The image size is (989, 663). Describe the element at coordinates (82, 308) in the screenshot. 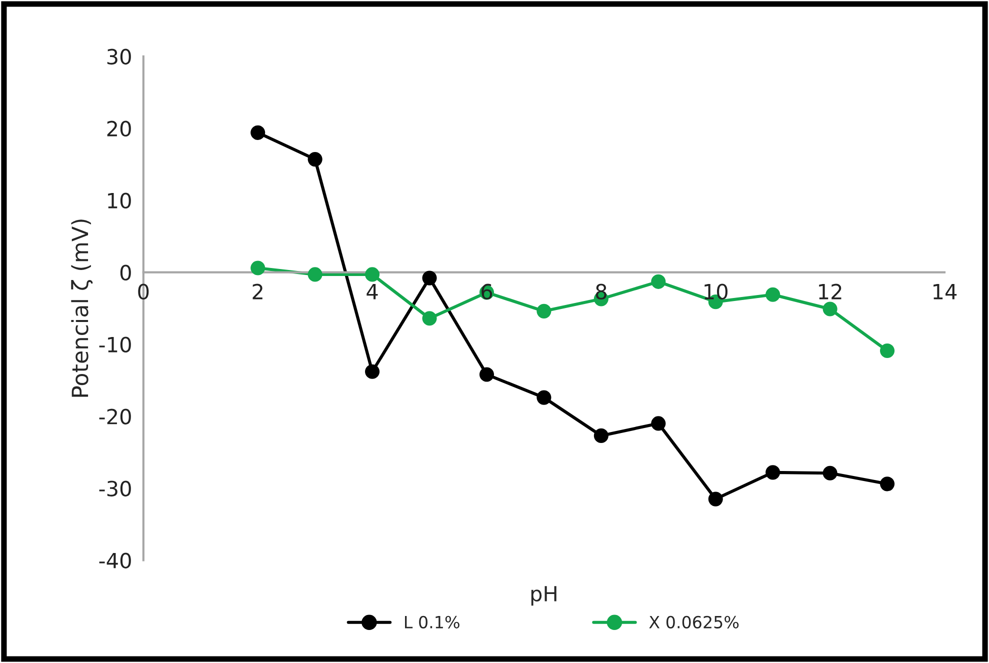

I see `y-axis-title: Potencial ζ (mV)` at that location.